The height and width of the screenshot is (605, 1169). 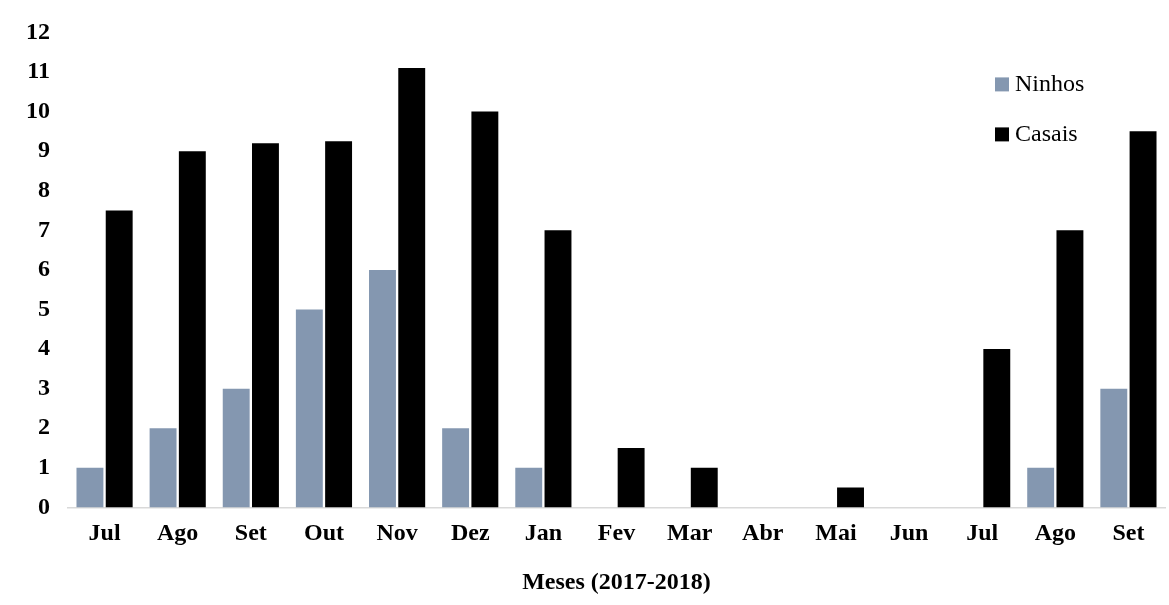 I want to click on x-tick-label: Nov, so click(x=397, y=532).